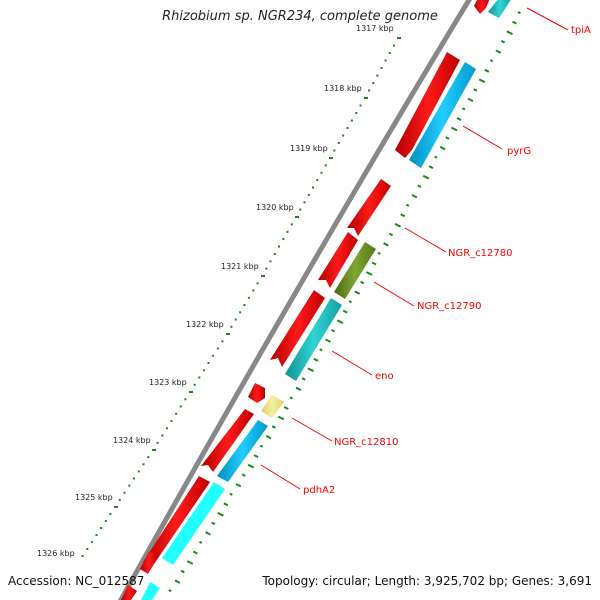 The width and height of the screenshot is (600, 600). Describe the element at coordinates (309, 148) in the screenshot. I see `tick-label: 1319 kbp` at that location.